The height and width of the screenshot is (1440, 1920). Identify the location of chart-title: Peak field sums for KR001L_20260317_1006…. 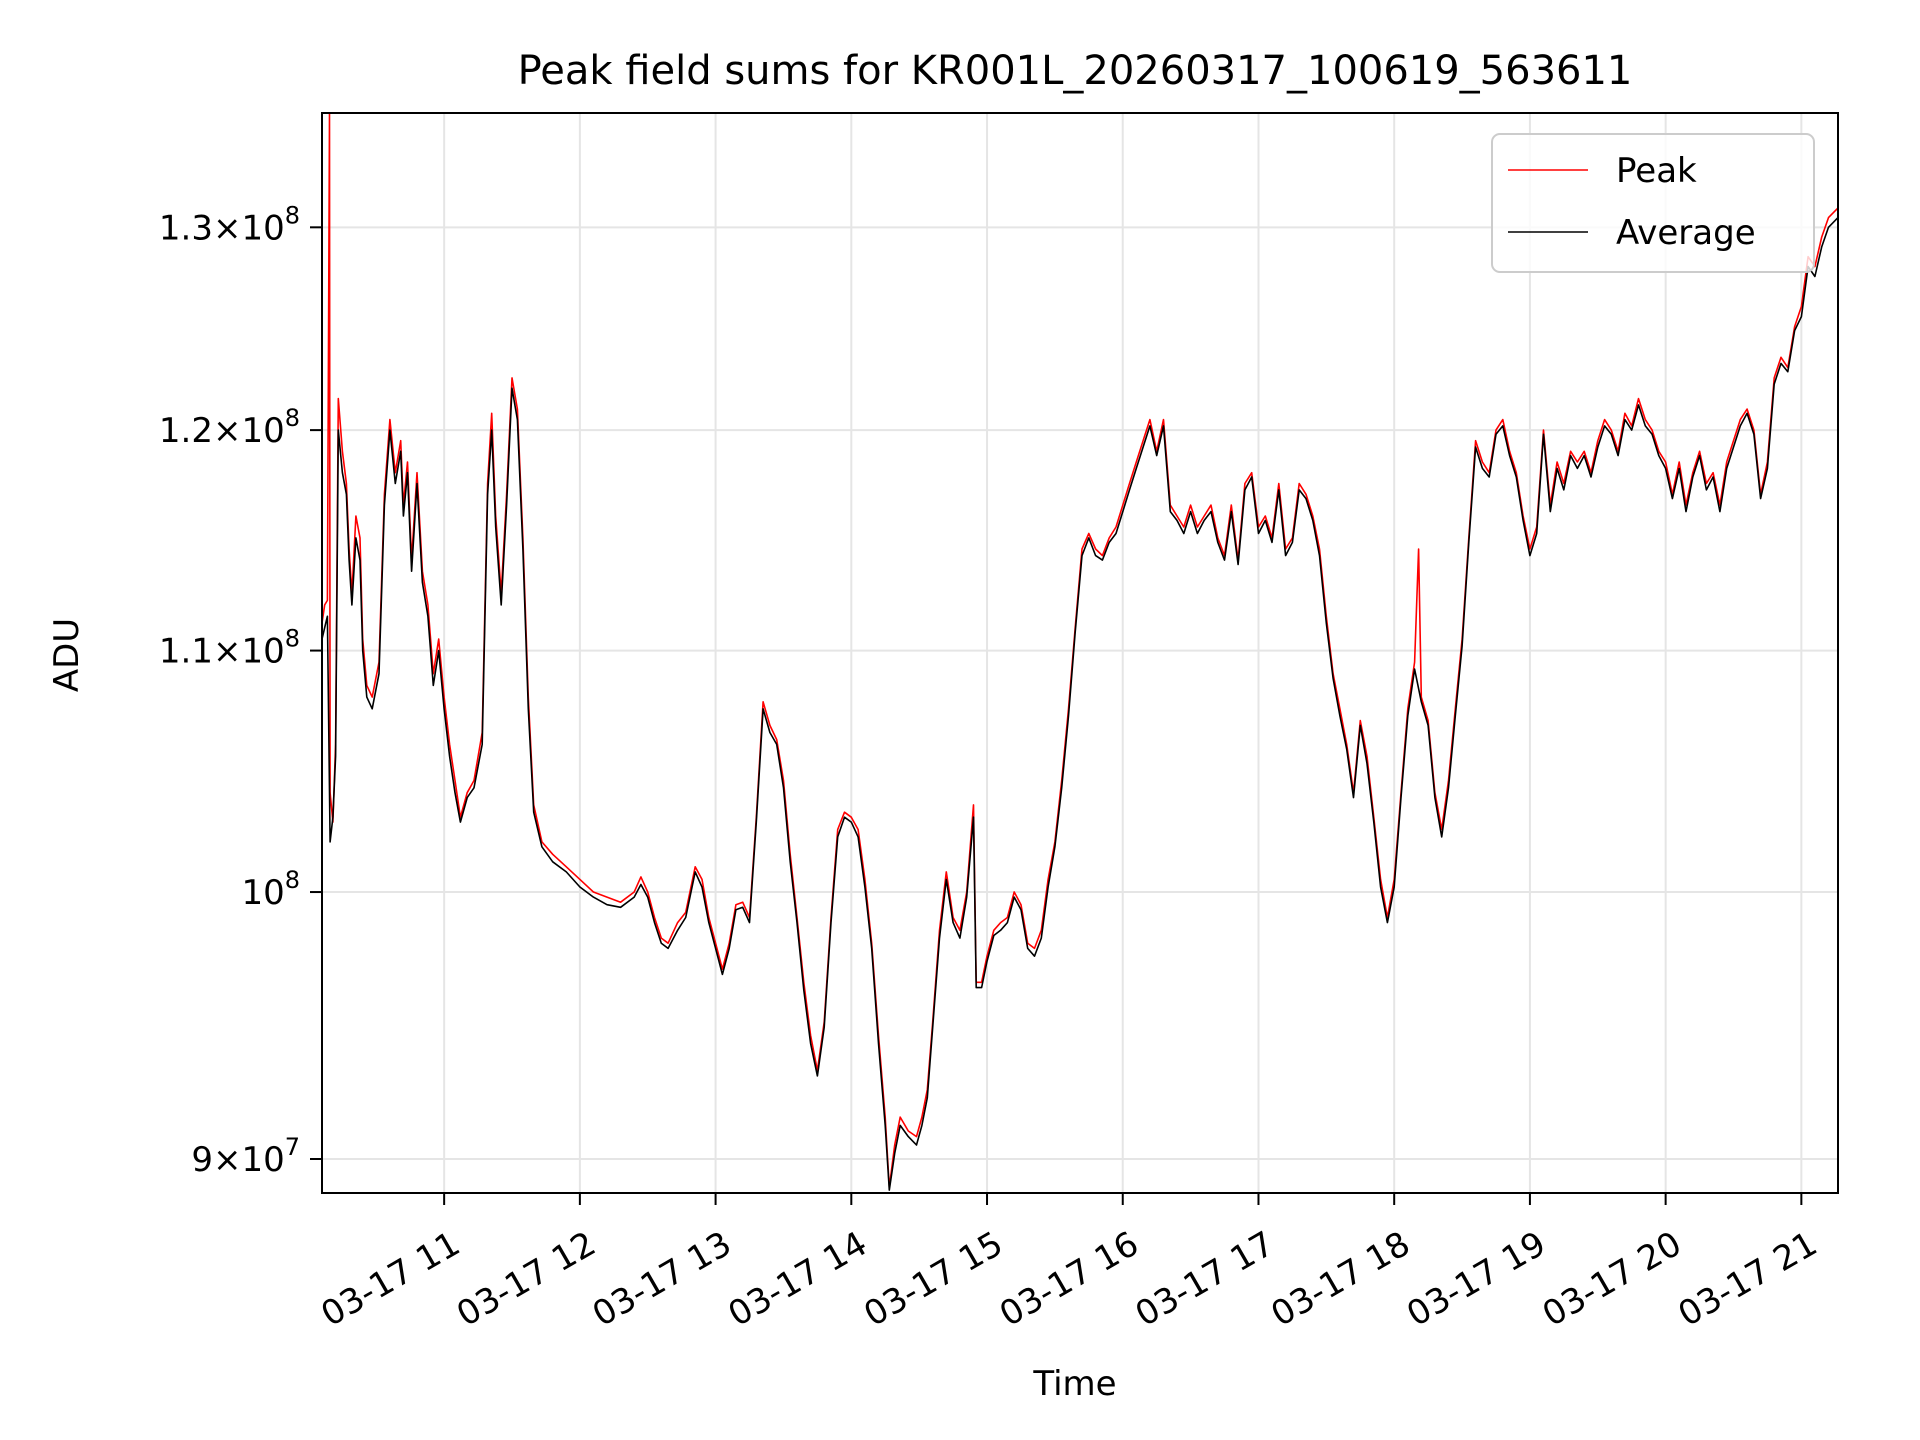
(1075, 71).